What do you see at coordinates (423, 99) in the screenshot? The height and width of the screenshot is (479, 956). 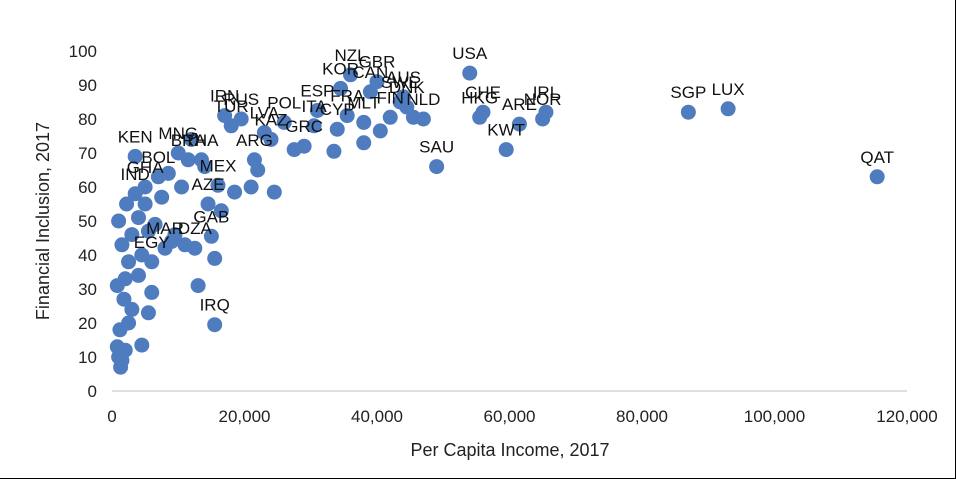 I see `data-label: NLD` at bounding box center [423, 99].